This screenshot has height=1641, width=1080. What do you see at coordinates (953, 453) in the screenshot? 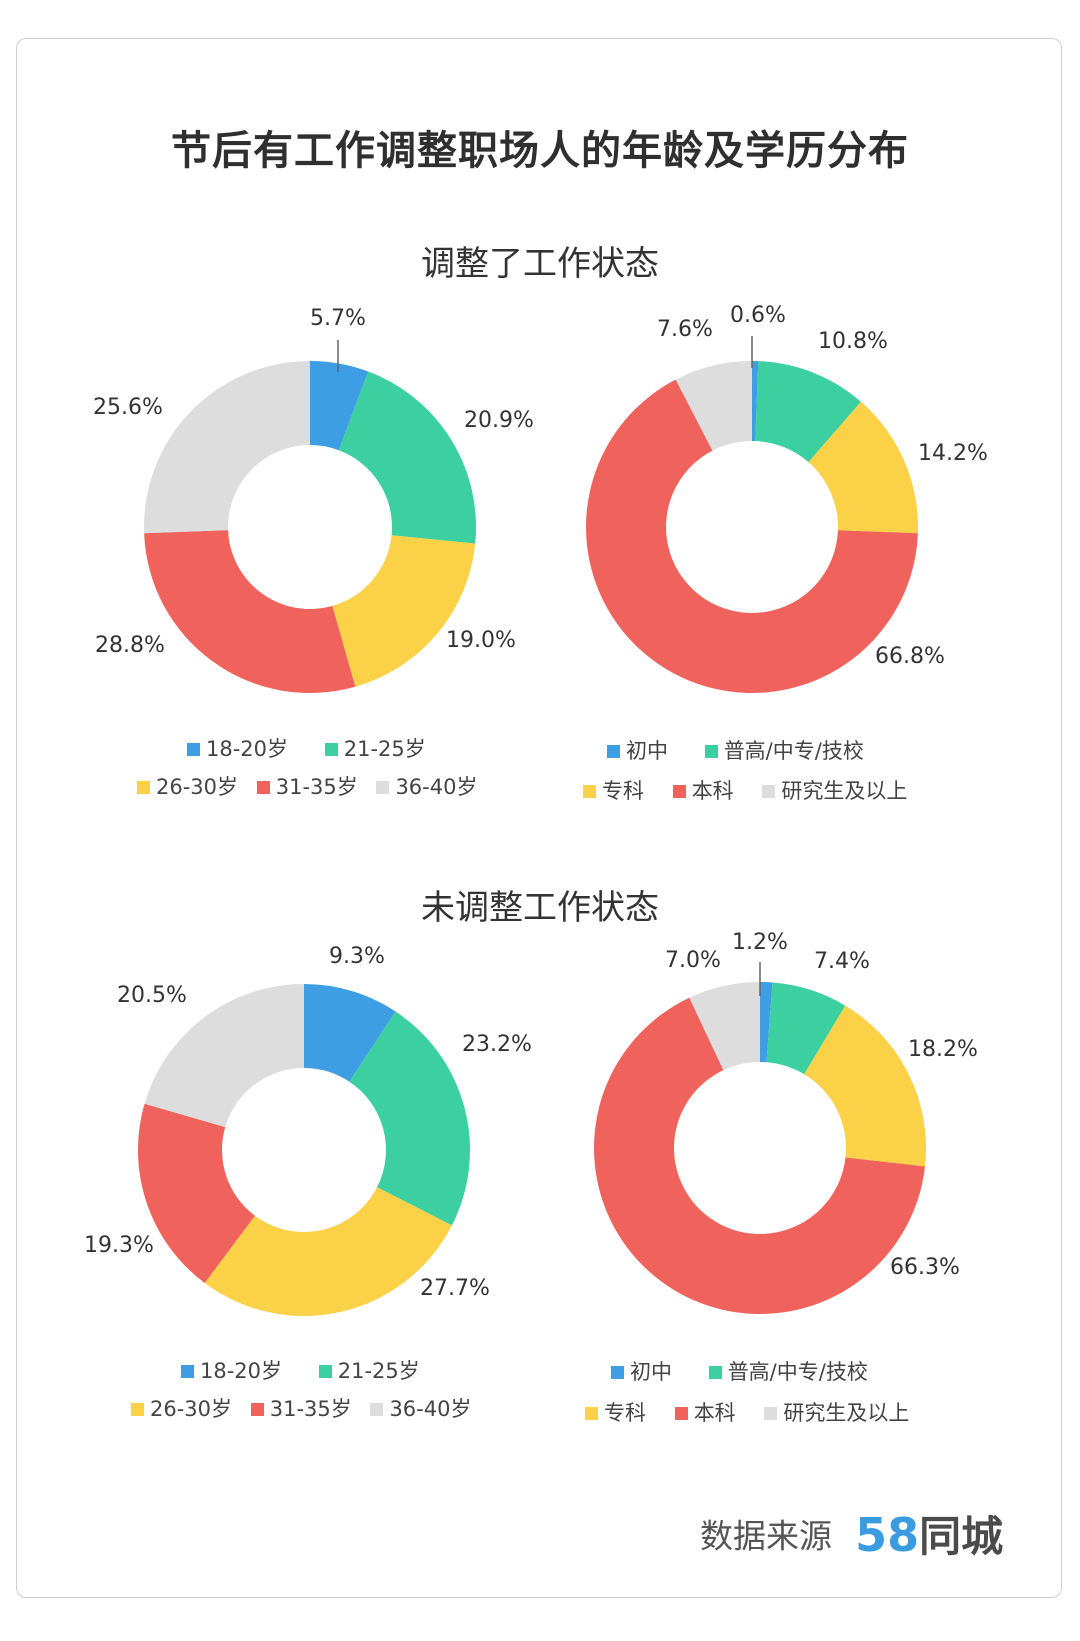
I see `data-label: 14.2%` at bounding box center [953, 453].